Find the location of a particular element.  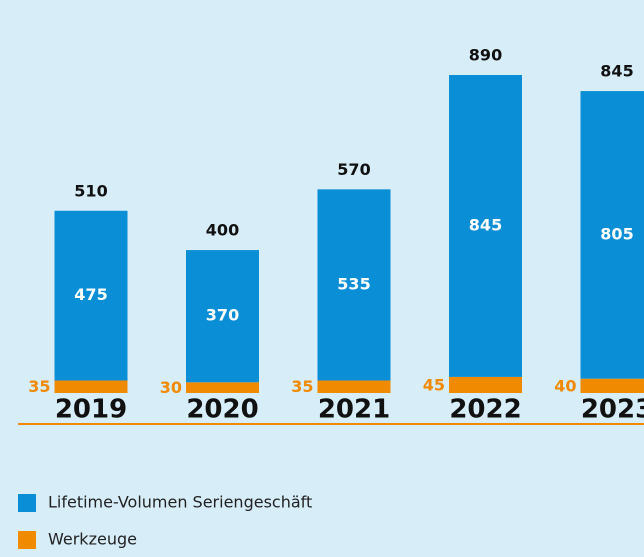

total-label: 845 is located at coordinates (616, 71).